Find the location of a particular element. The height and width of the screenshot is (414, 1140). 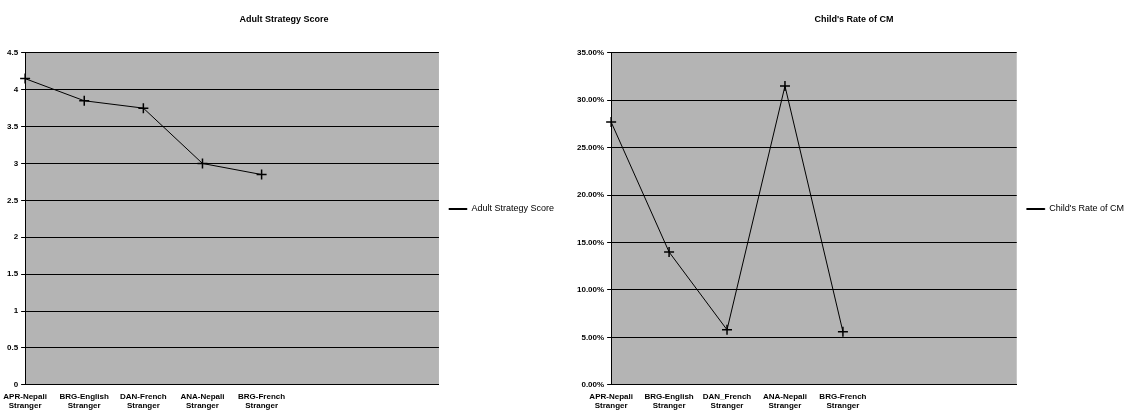

y-tick-label: 4 is located at coordinates (16, 89).